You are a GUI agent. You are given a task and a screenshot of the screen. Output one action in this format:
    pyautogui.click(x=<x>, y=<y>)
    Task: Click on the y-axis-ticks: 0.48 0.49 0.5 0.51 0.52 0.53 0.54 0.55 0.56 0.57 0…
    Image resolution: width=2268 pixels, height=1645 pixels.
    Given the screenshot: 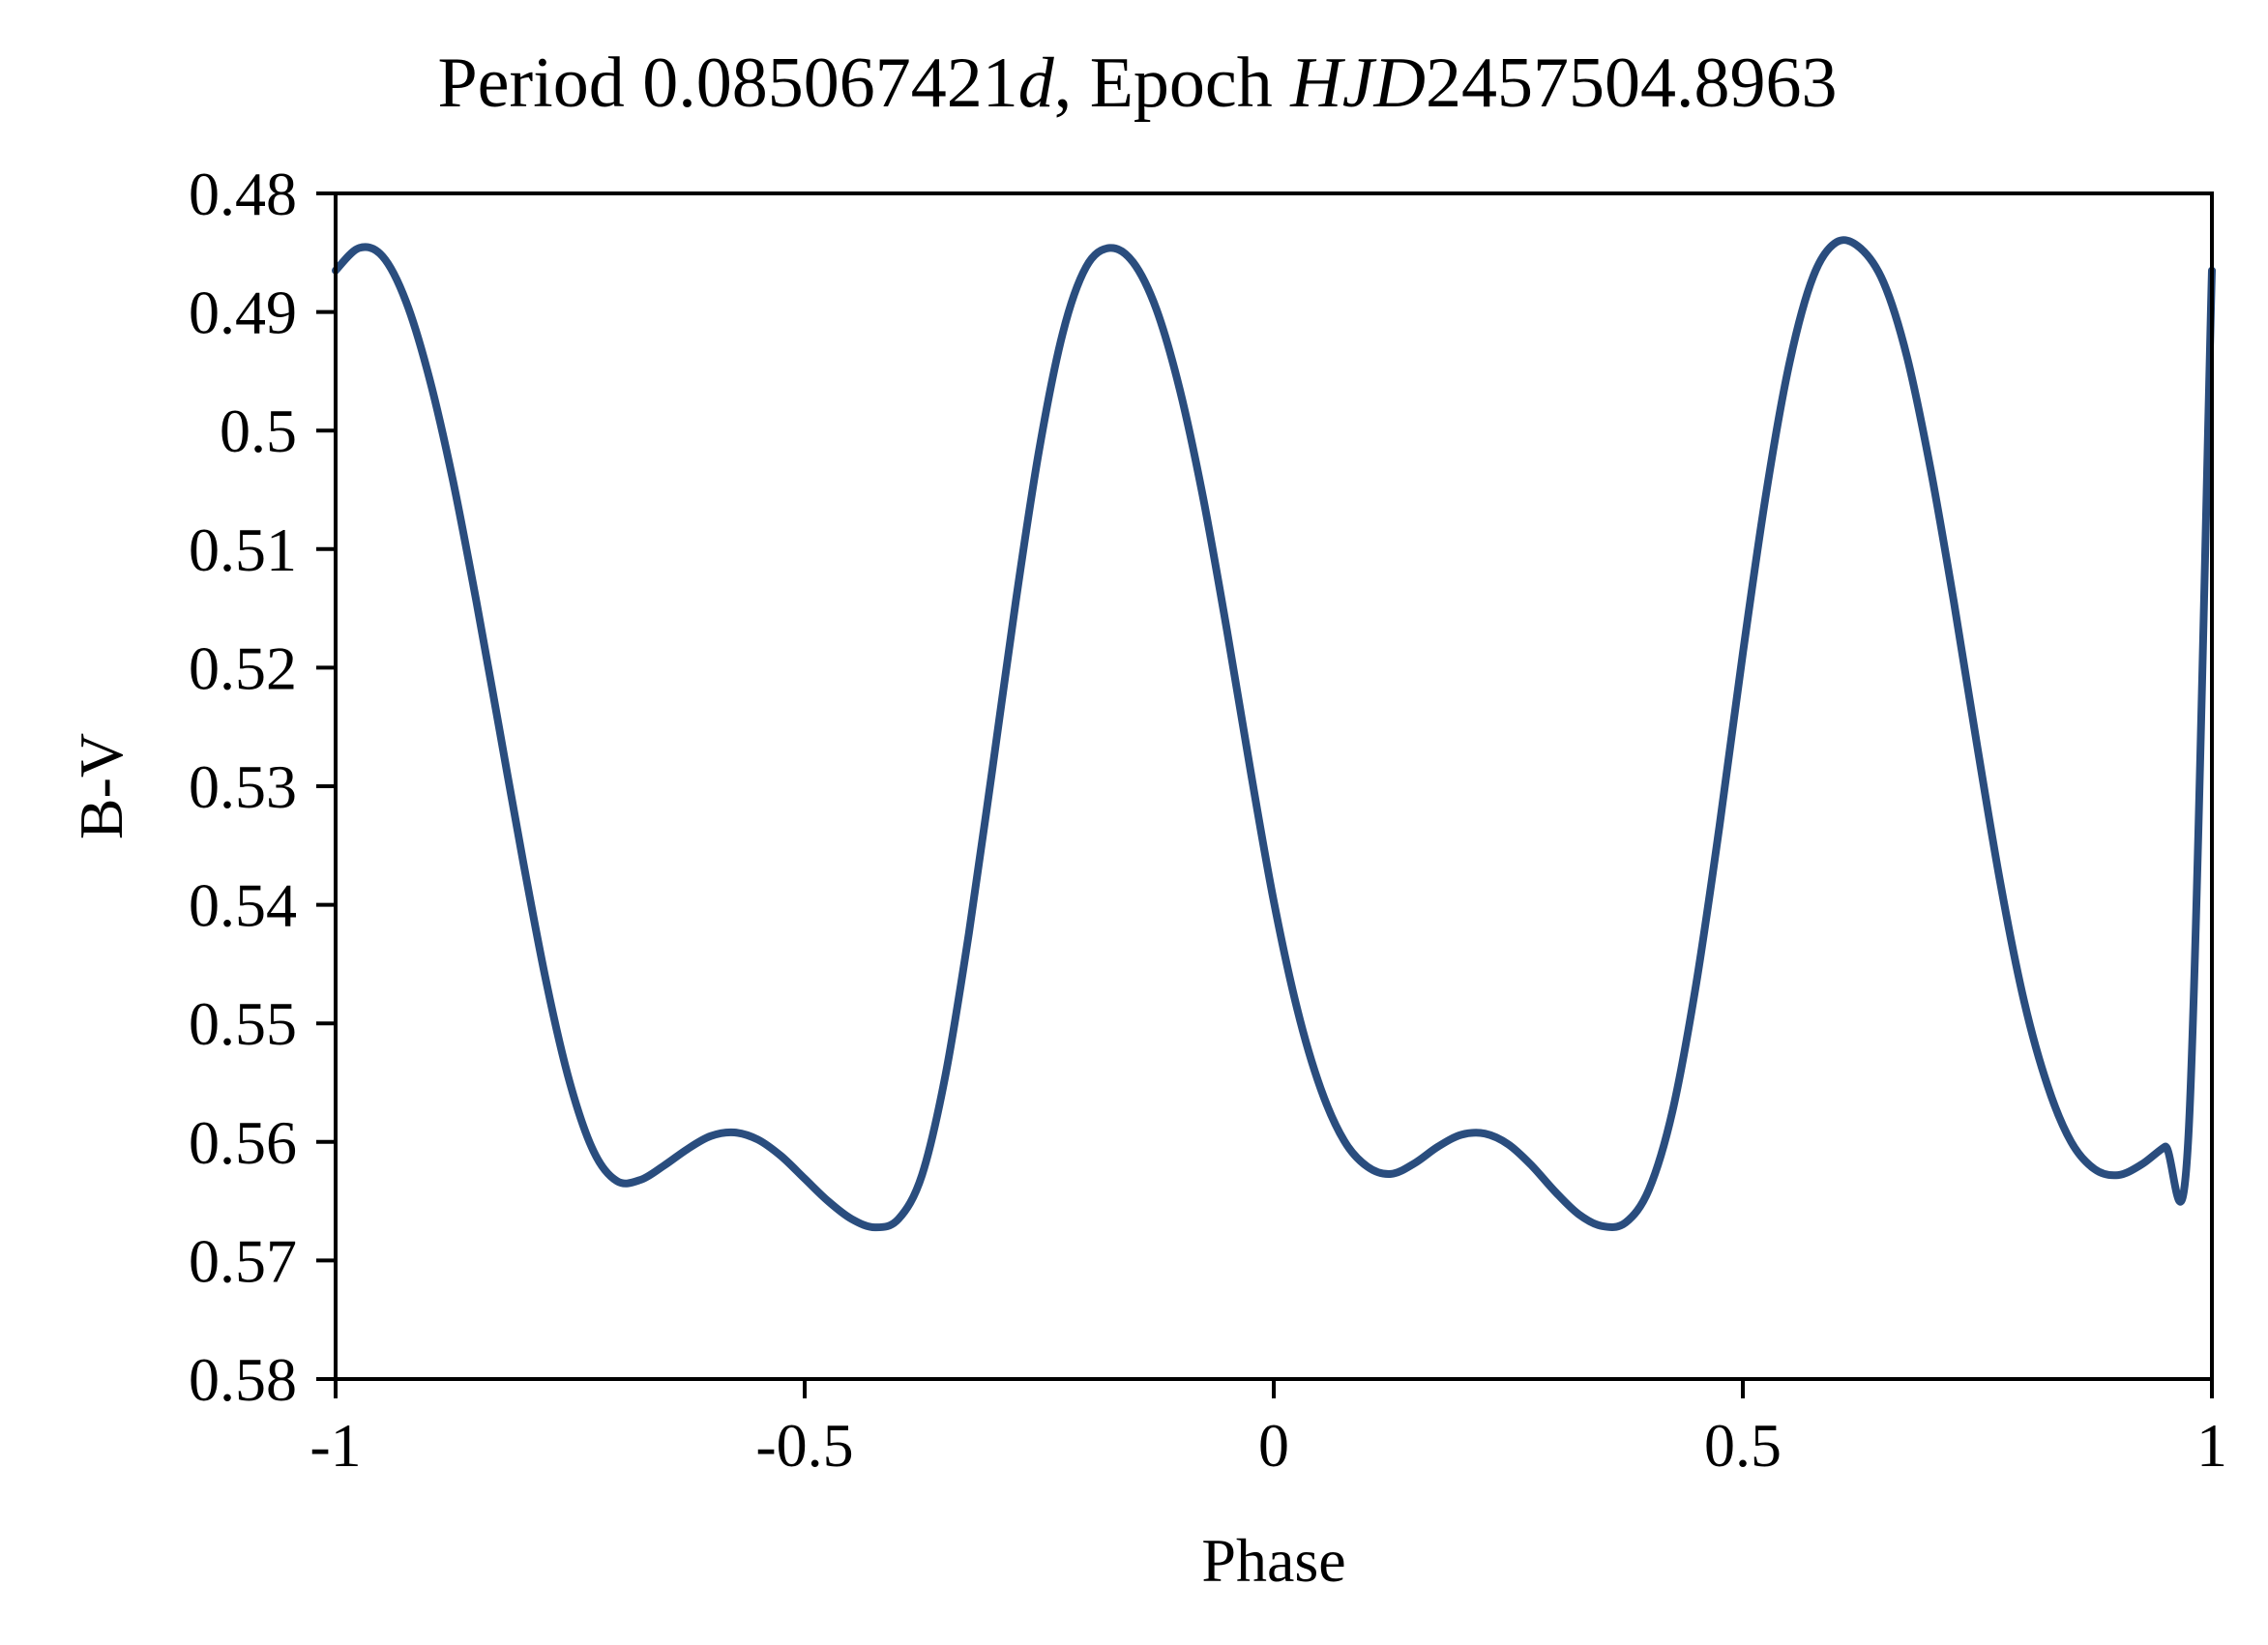 What is the action you would take?
    pyautogui.click(x=262, y=787)
    